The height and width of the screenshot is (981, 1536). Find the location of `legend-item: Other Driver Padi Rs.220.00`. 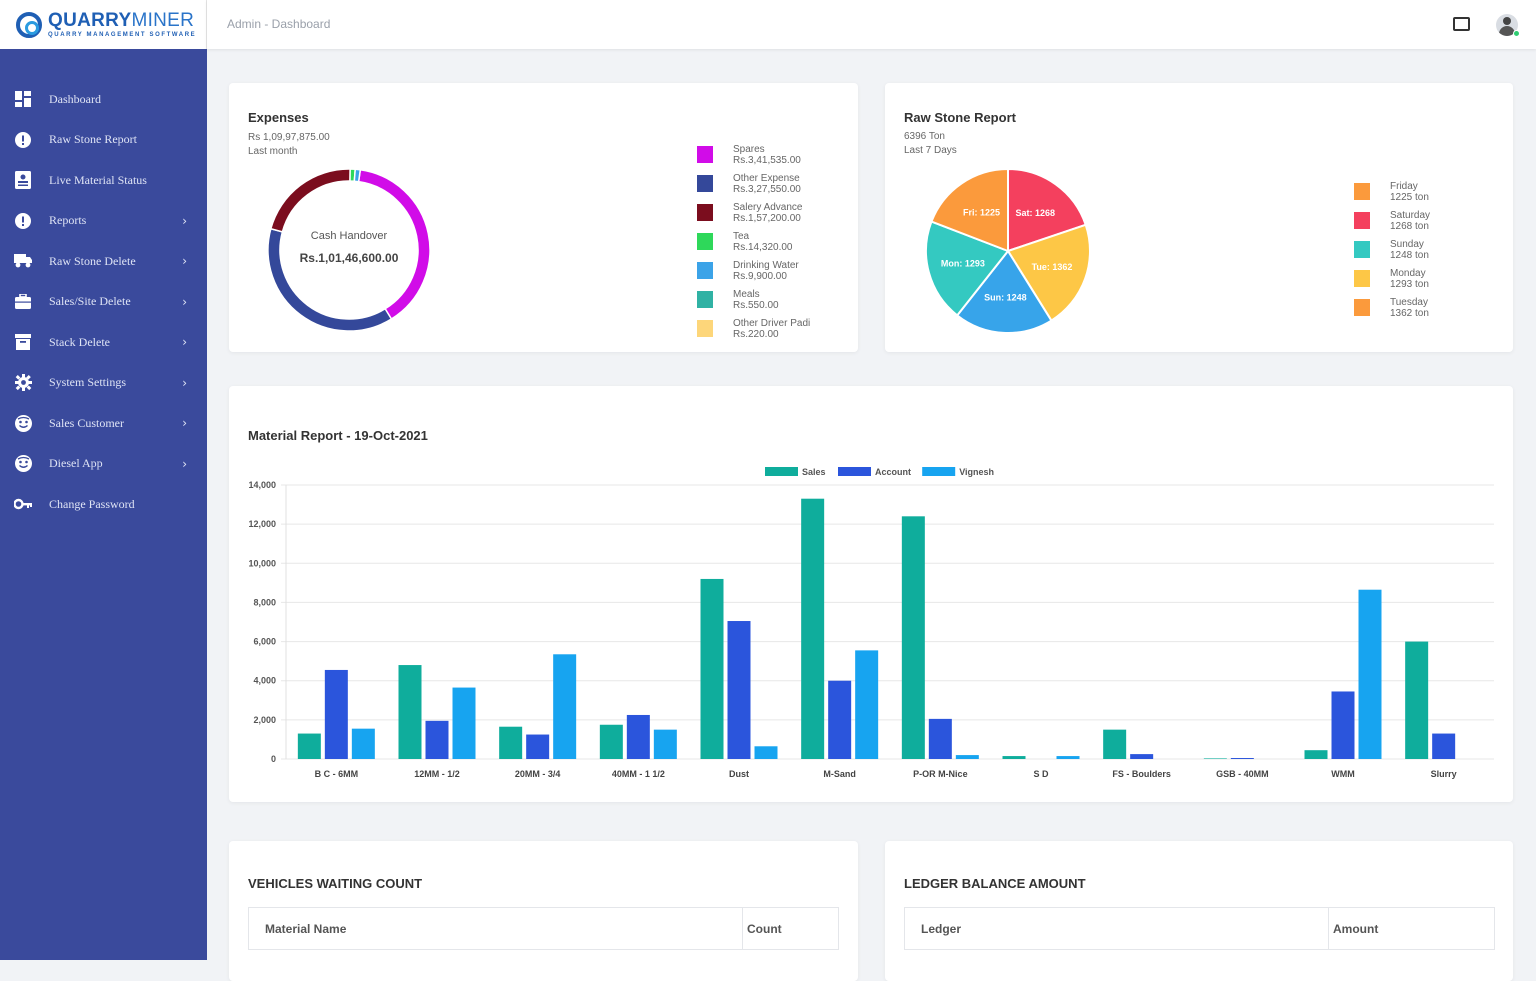

legend-item: Other Driver Padi Rs.220.00 is located at coordinates (753, 332).